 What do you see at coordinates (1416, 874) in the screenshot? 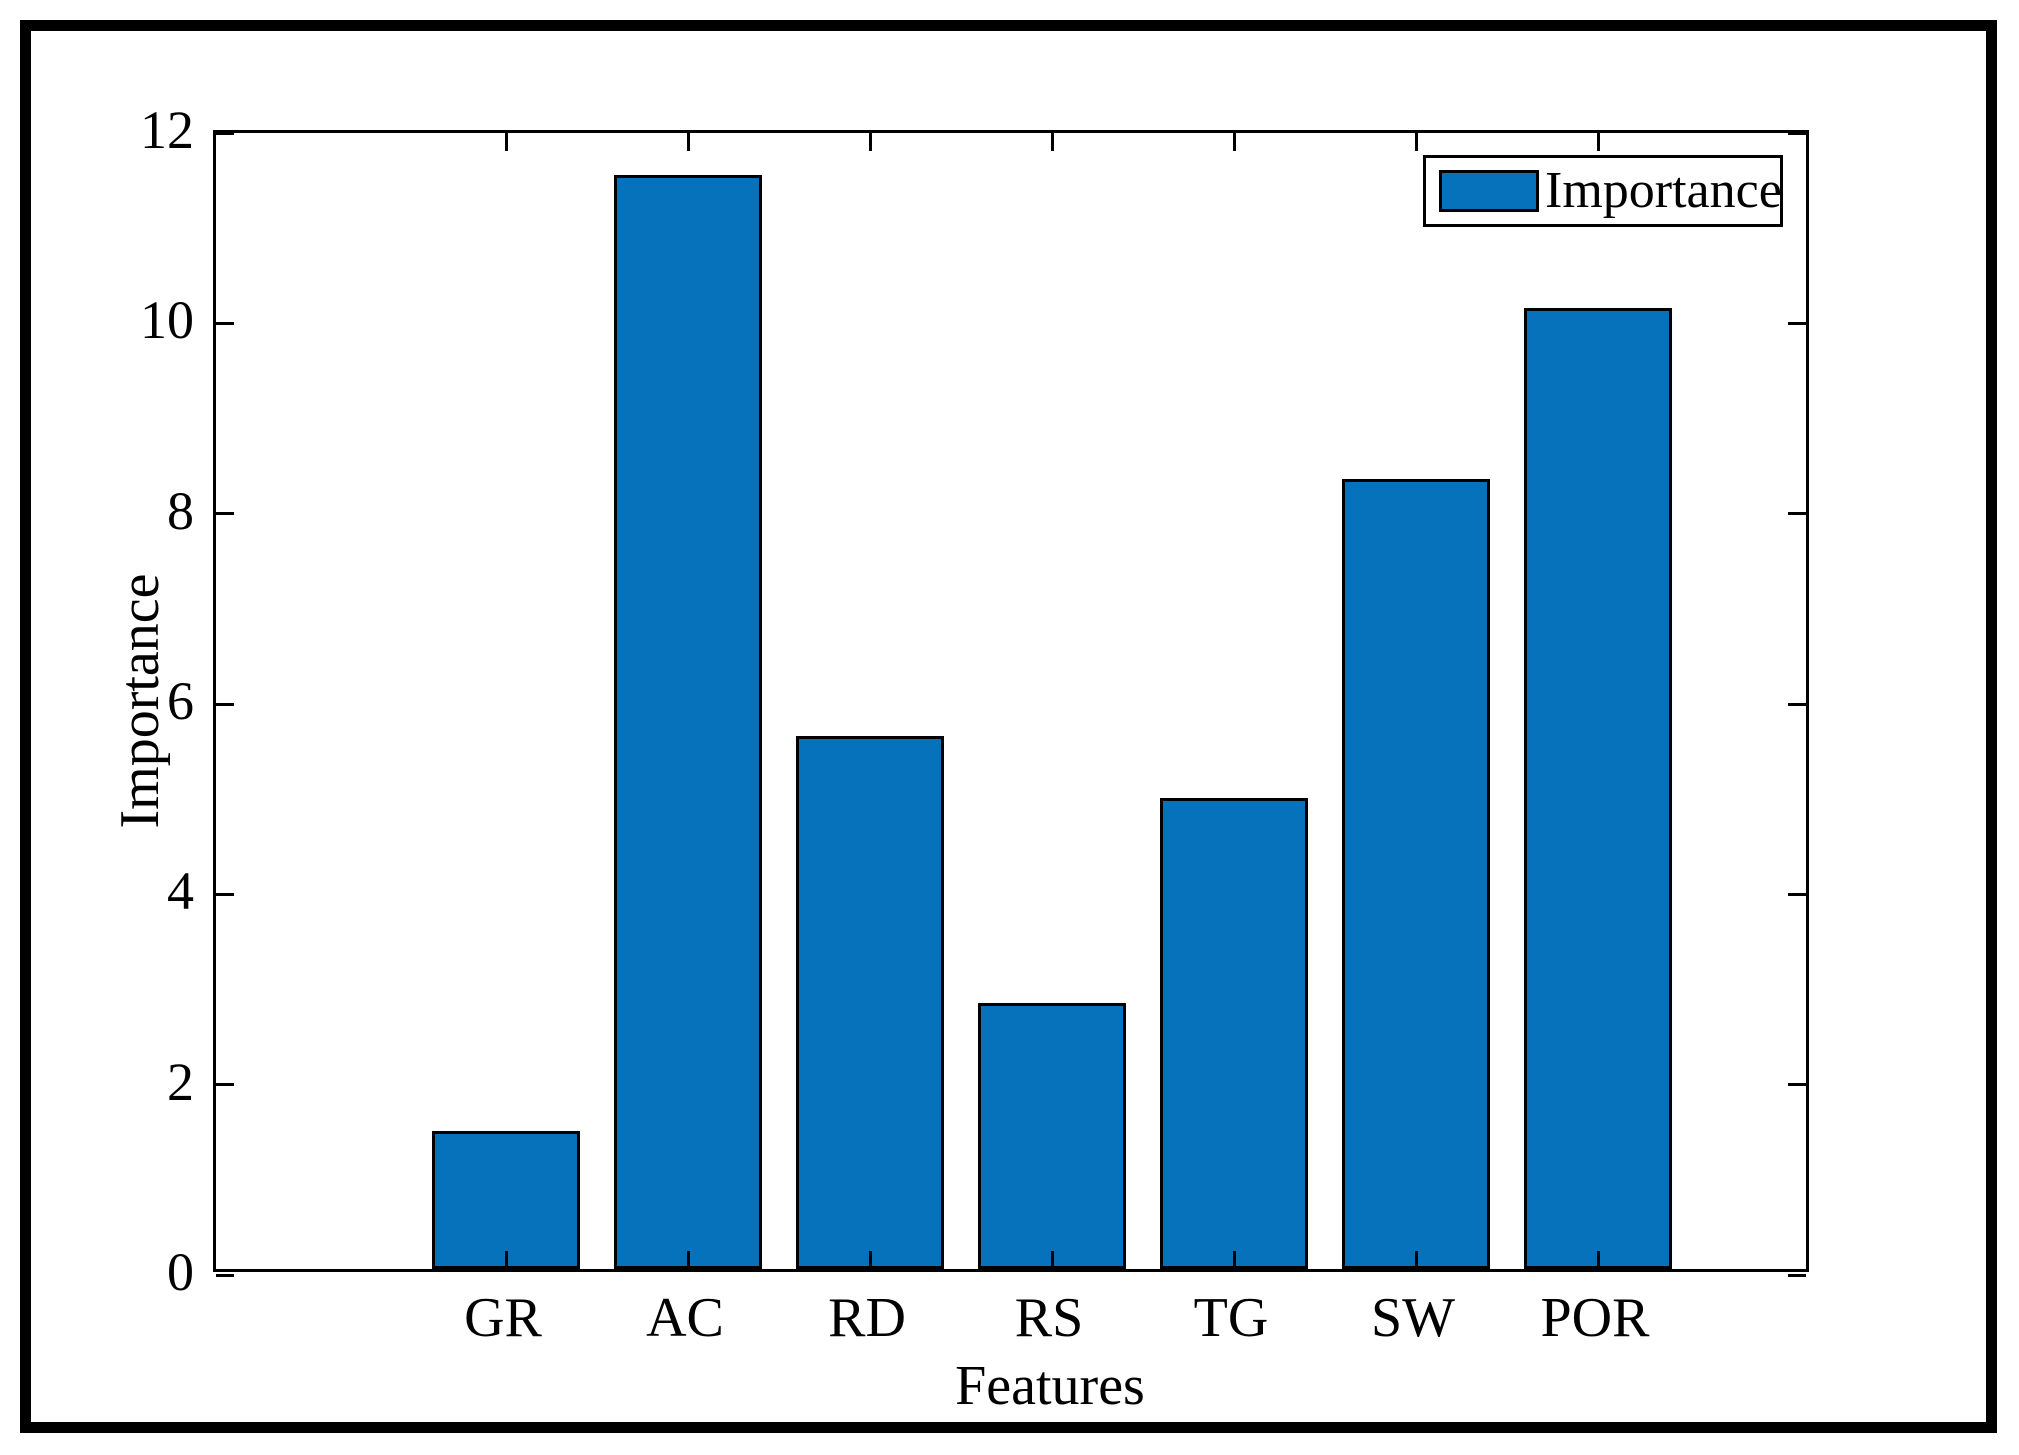
I see `bar-sw` at bounding box center [1416, 874].